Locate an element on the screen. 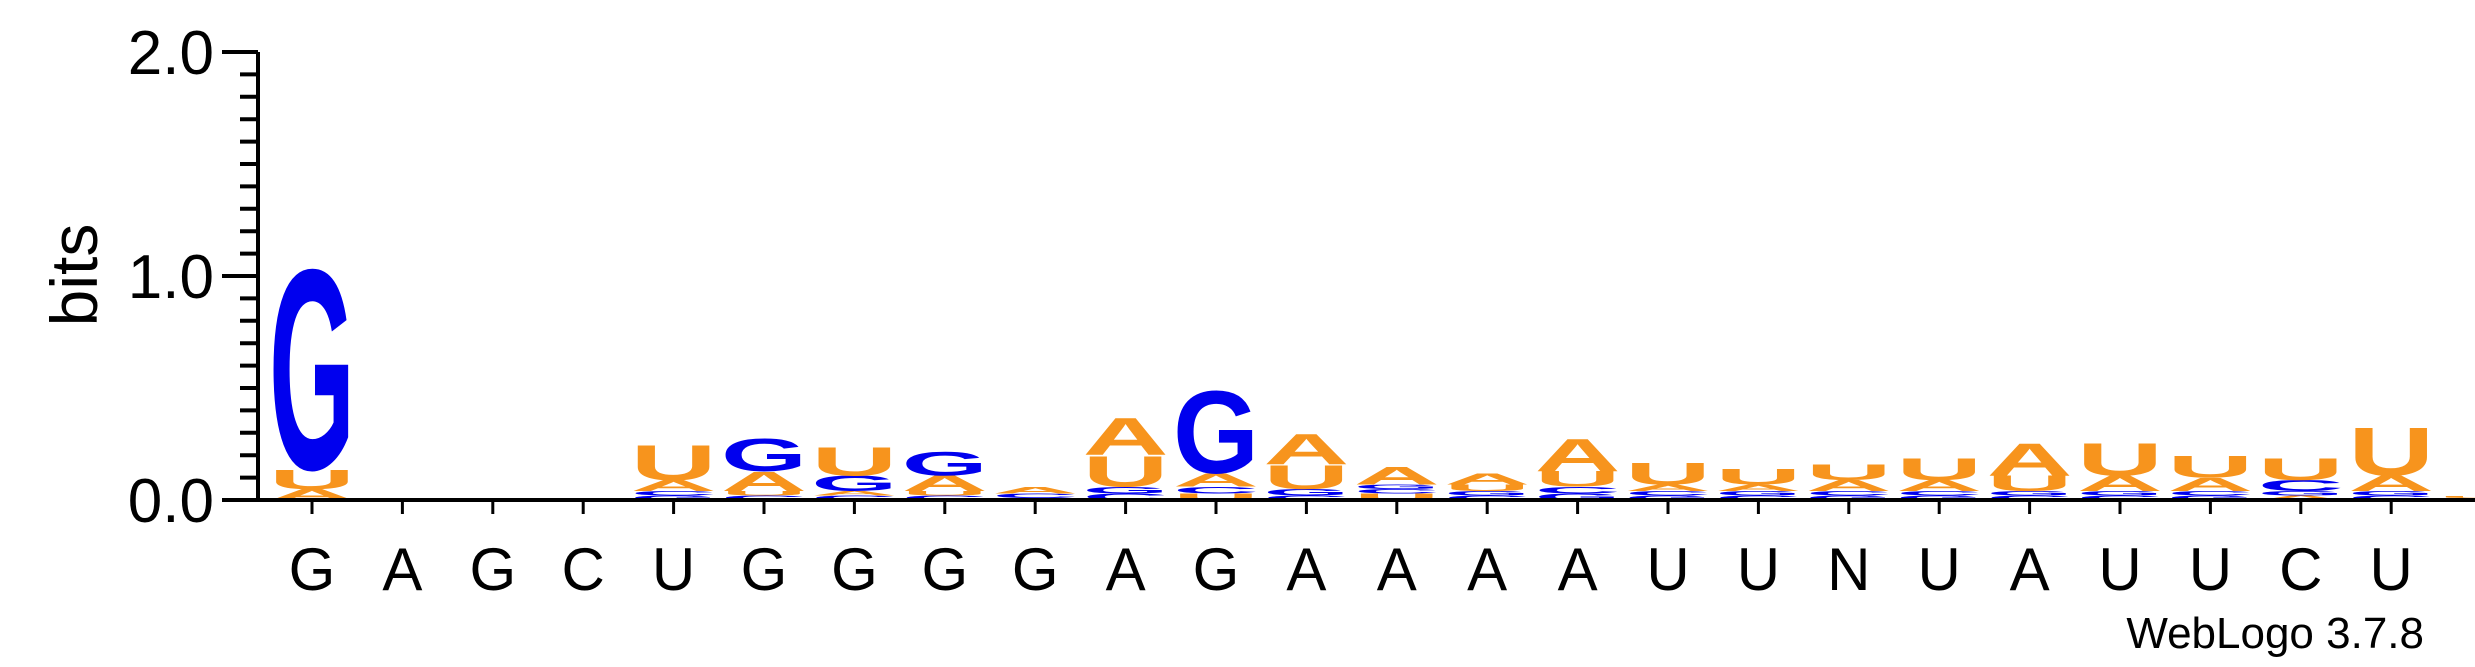 The height and width of the screenshot is (667, 2475). y-tick-label: 2.0 is located at coordinates (171, 53).